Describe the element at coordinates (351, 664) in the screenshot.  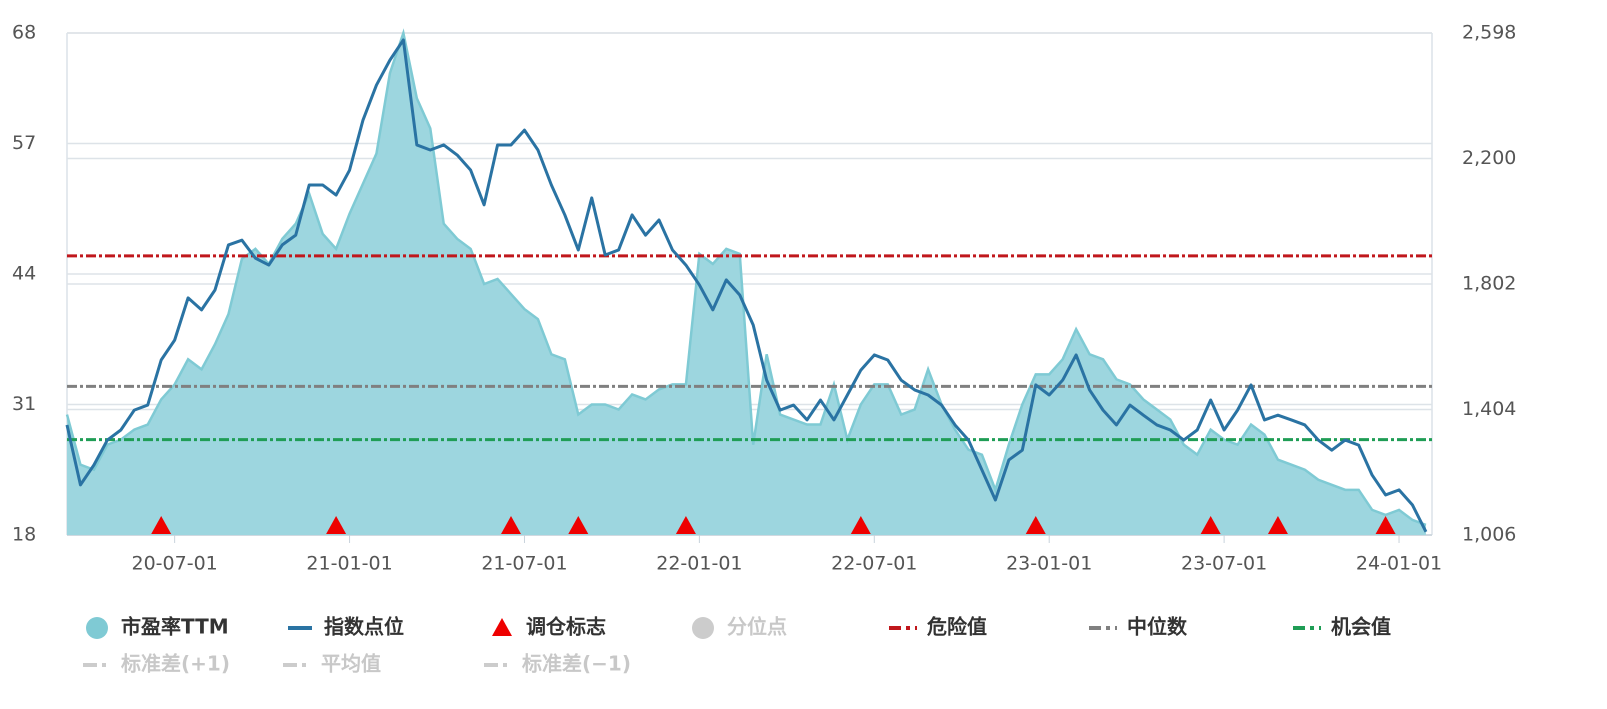
I see `legend-label: 平均值` at that location.